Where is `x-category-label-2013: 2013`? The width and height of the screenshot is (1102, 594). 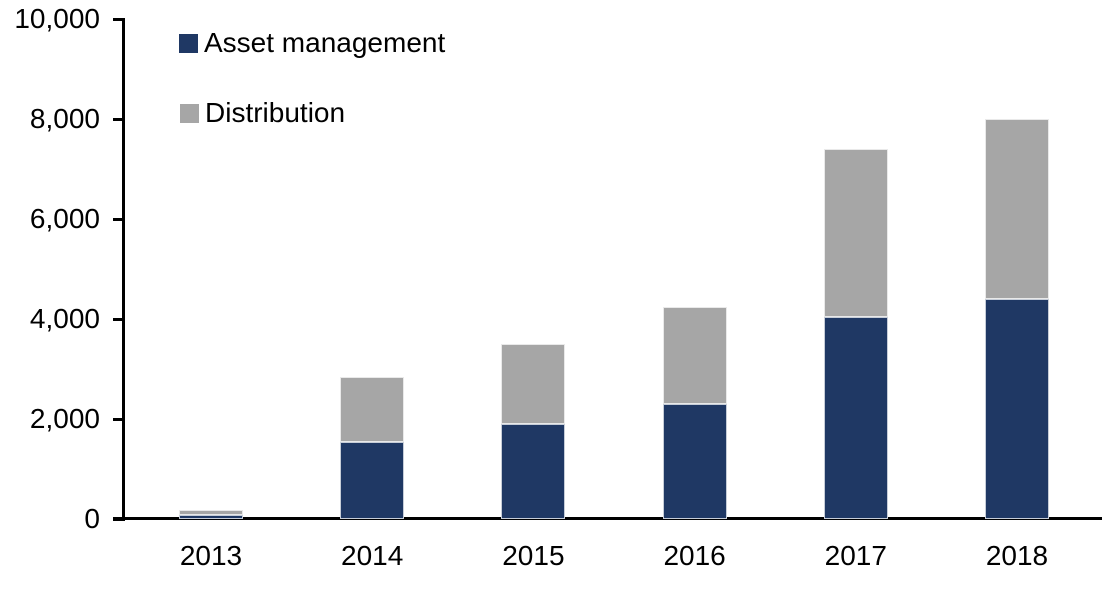 x-category-label-2013: 2013 is located at coordinates (211, 555).